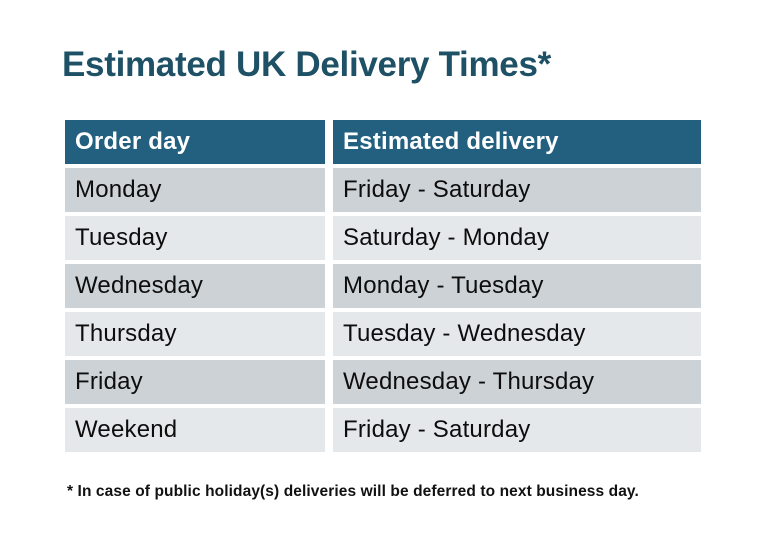 Image resolution: width=769 pixels, height=555 pixels. I want to click on estimated-delivery-cell: Wednesday - Thursday, so click(517, 382).